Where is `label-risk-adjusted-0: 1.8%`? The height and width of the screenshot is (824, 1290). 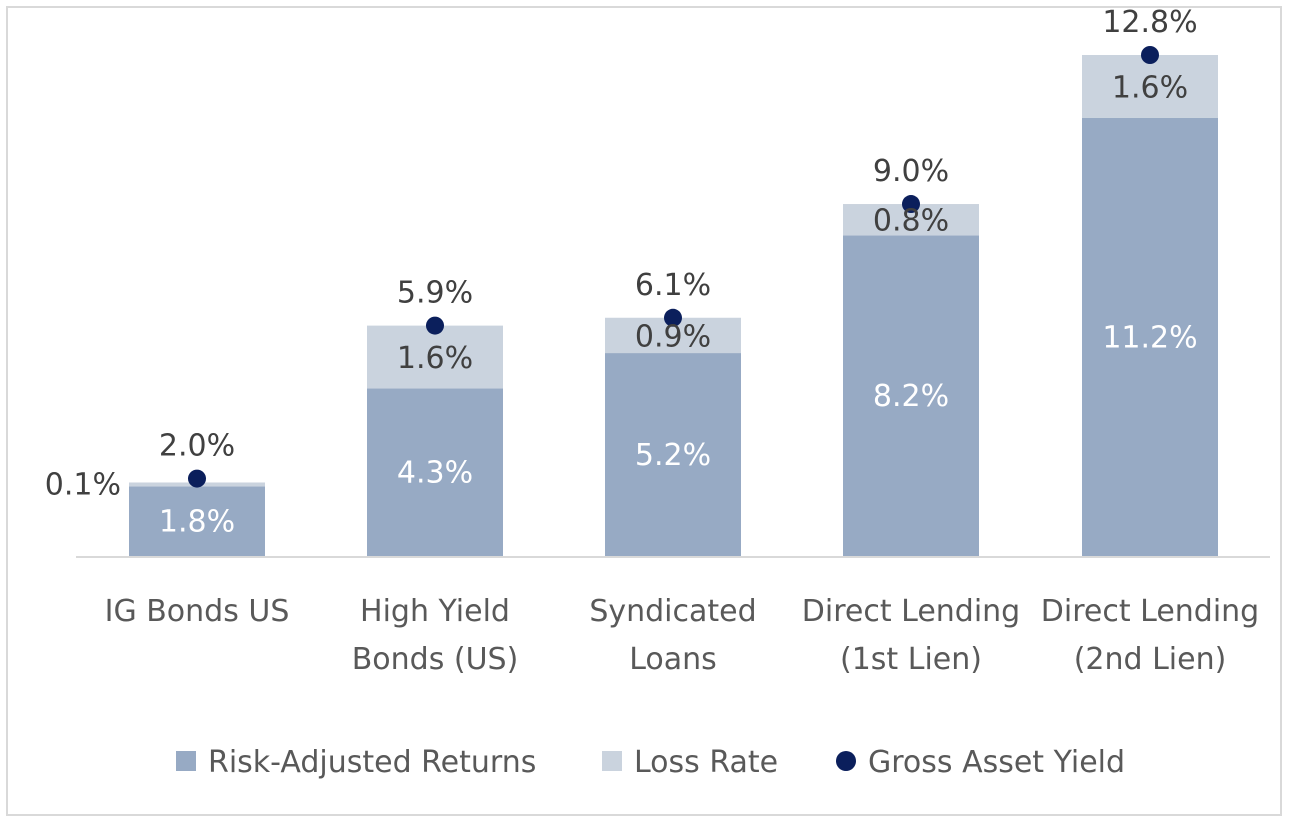
label-risk-adjusted-0: 1.8% is located at coordinates (197, 522).